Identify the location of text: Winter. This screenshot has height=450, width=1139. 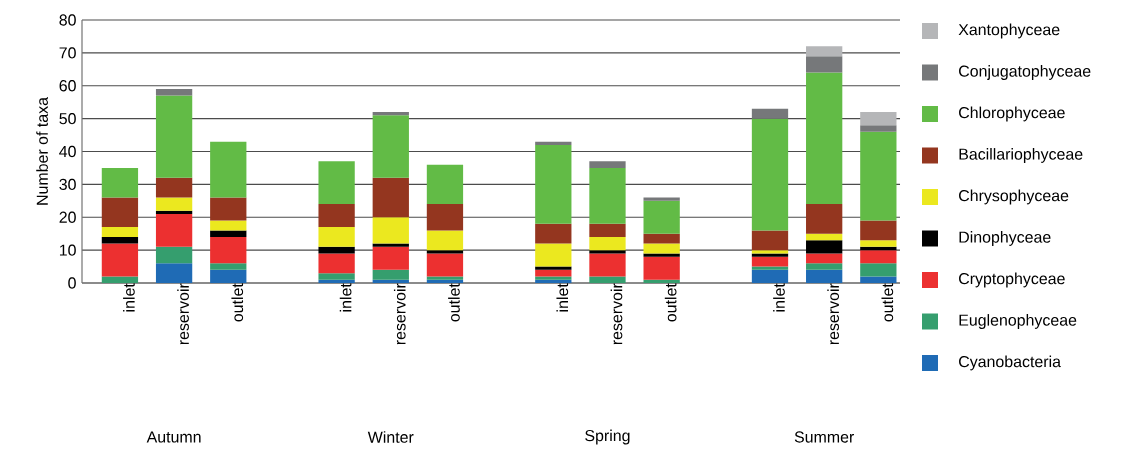
(390, 437).